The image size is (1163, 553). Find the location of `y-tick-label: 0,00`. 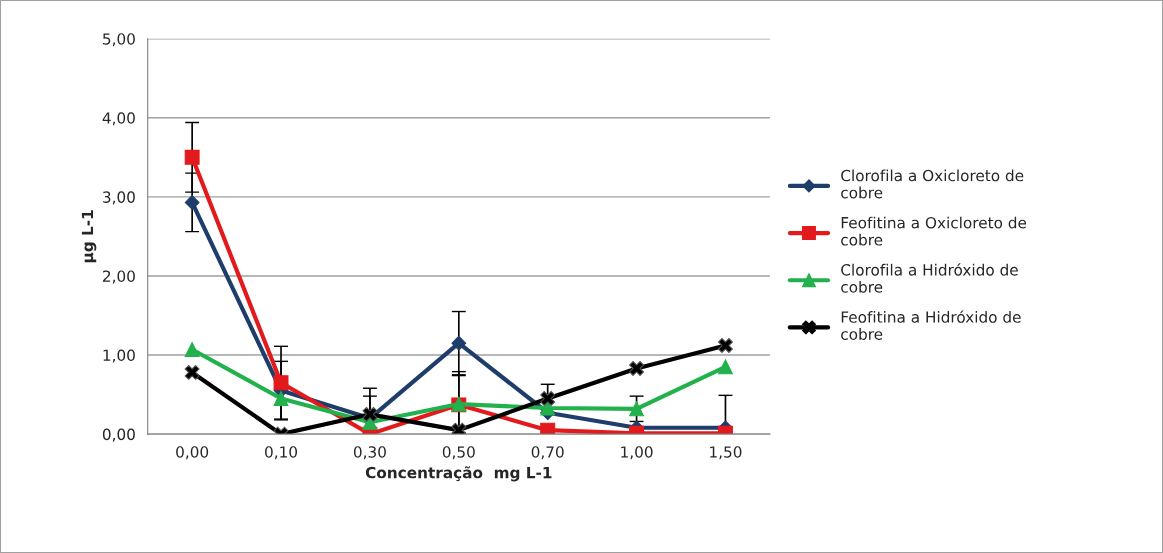

y-tick-label: 0,00 is located at coordinates (118, 435).